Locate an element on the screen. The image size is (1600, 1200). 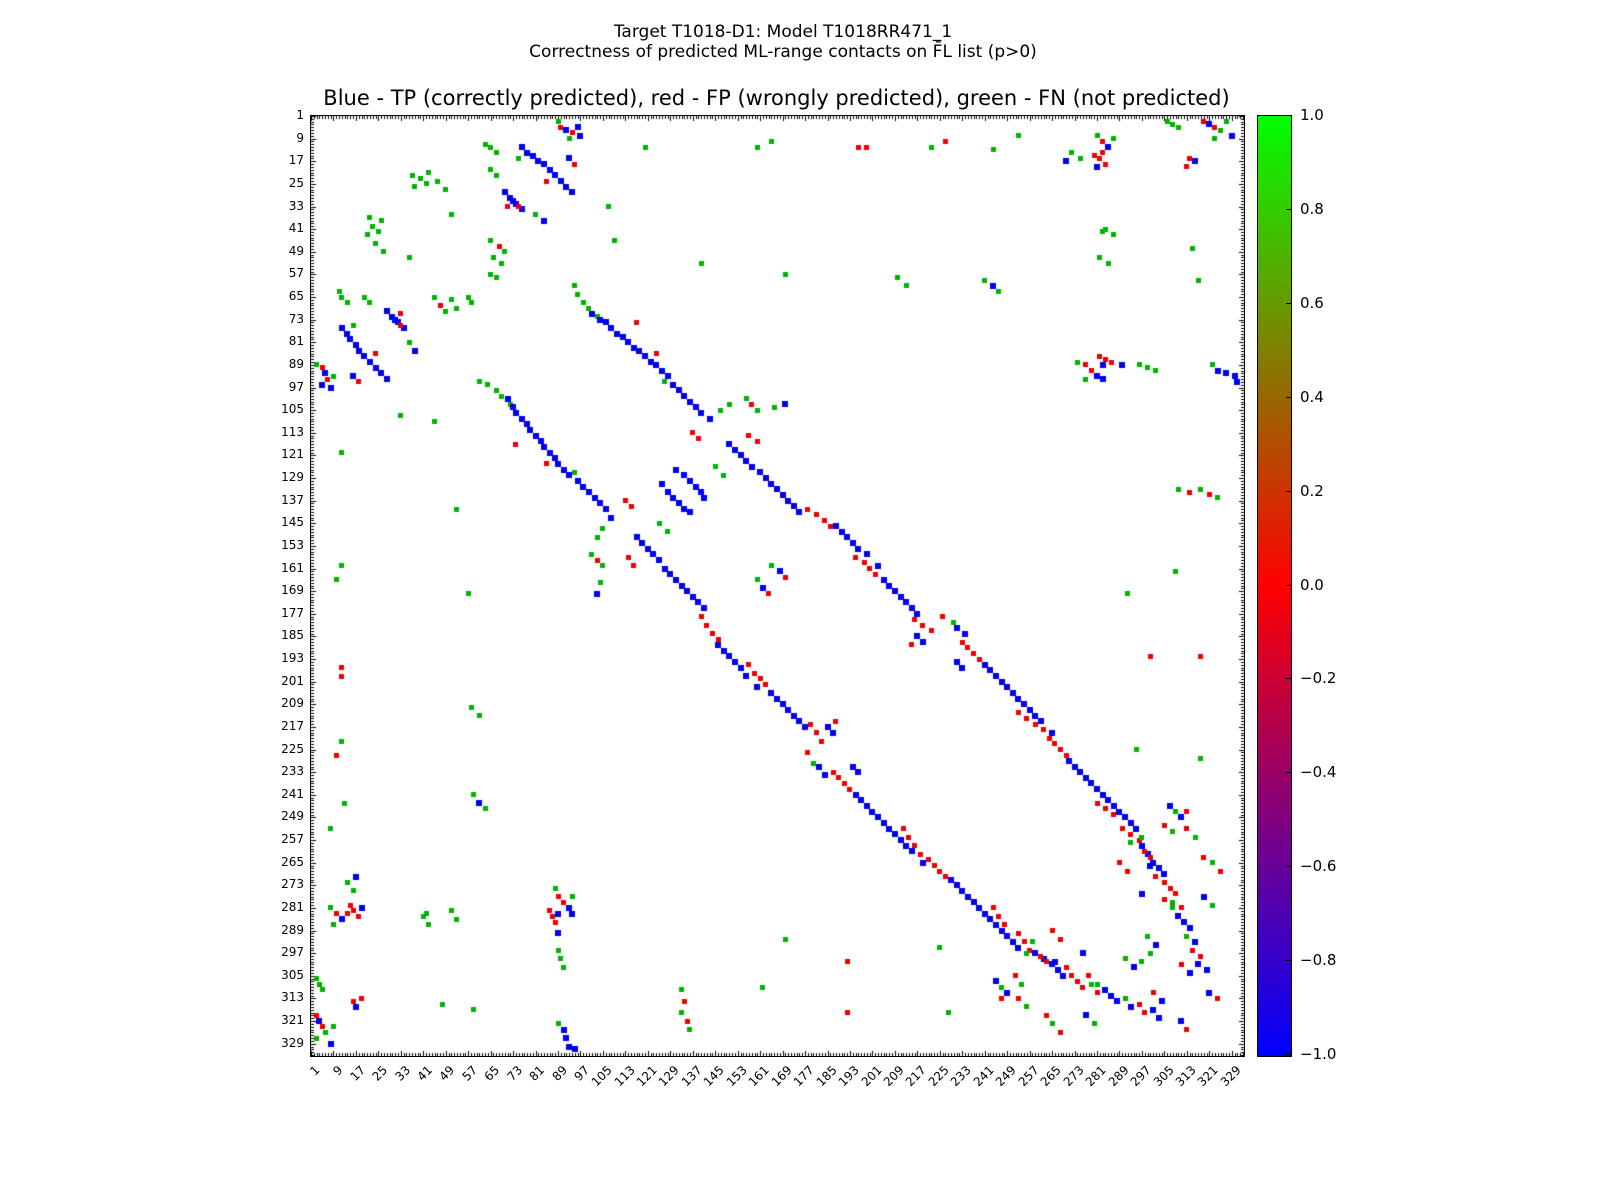
y-tick-label: 161 is located at coordinates (292, 567).